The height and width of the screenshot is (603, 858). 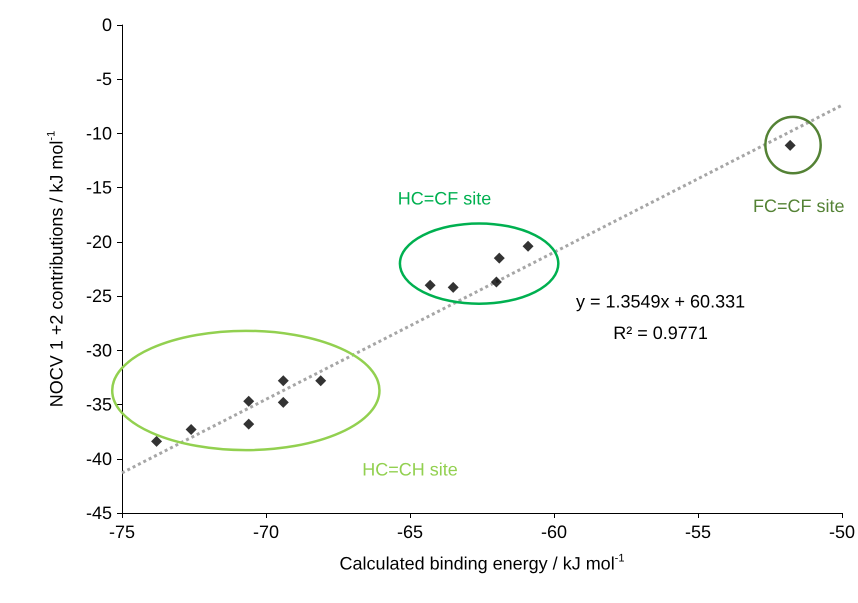 What do you see at coordinates (661, 302) in the screenshot?
I see `annotation: y = 1.3549x + 60.331` at bounding box center [661, 302].